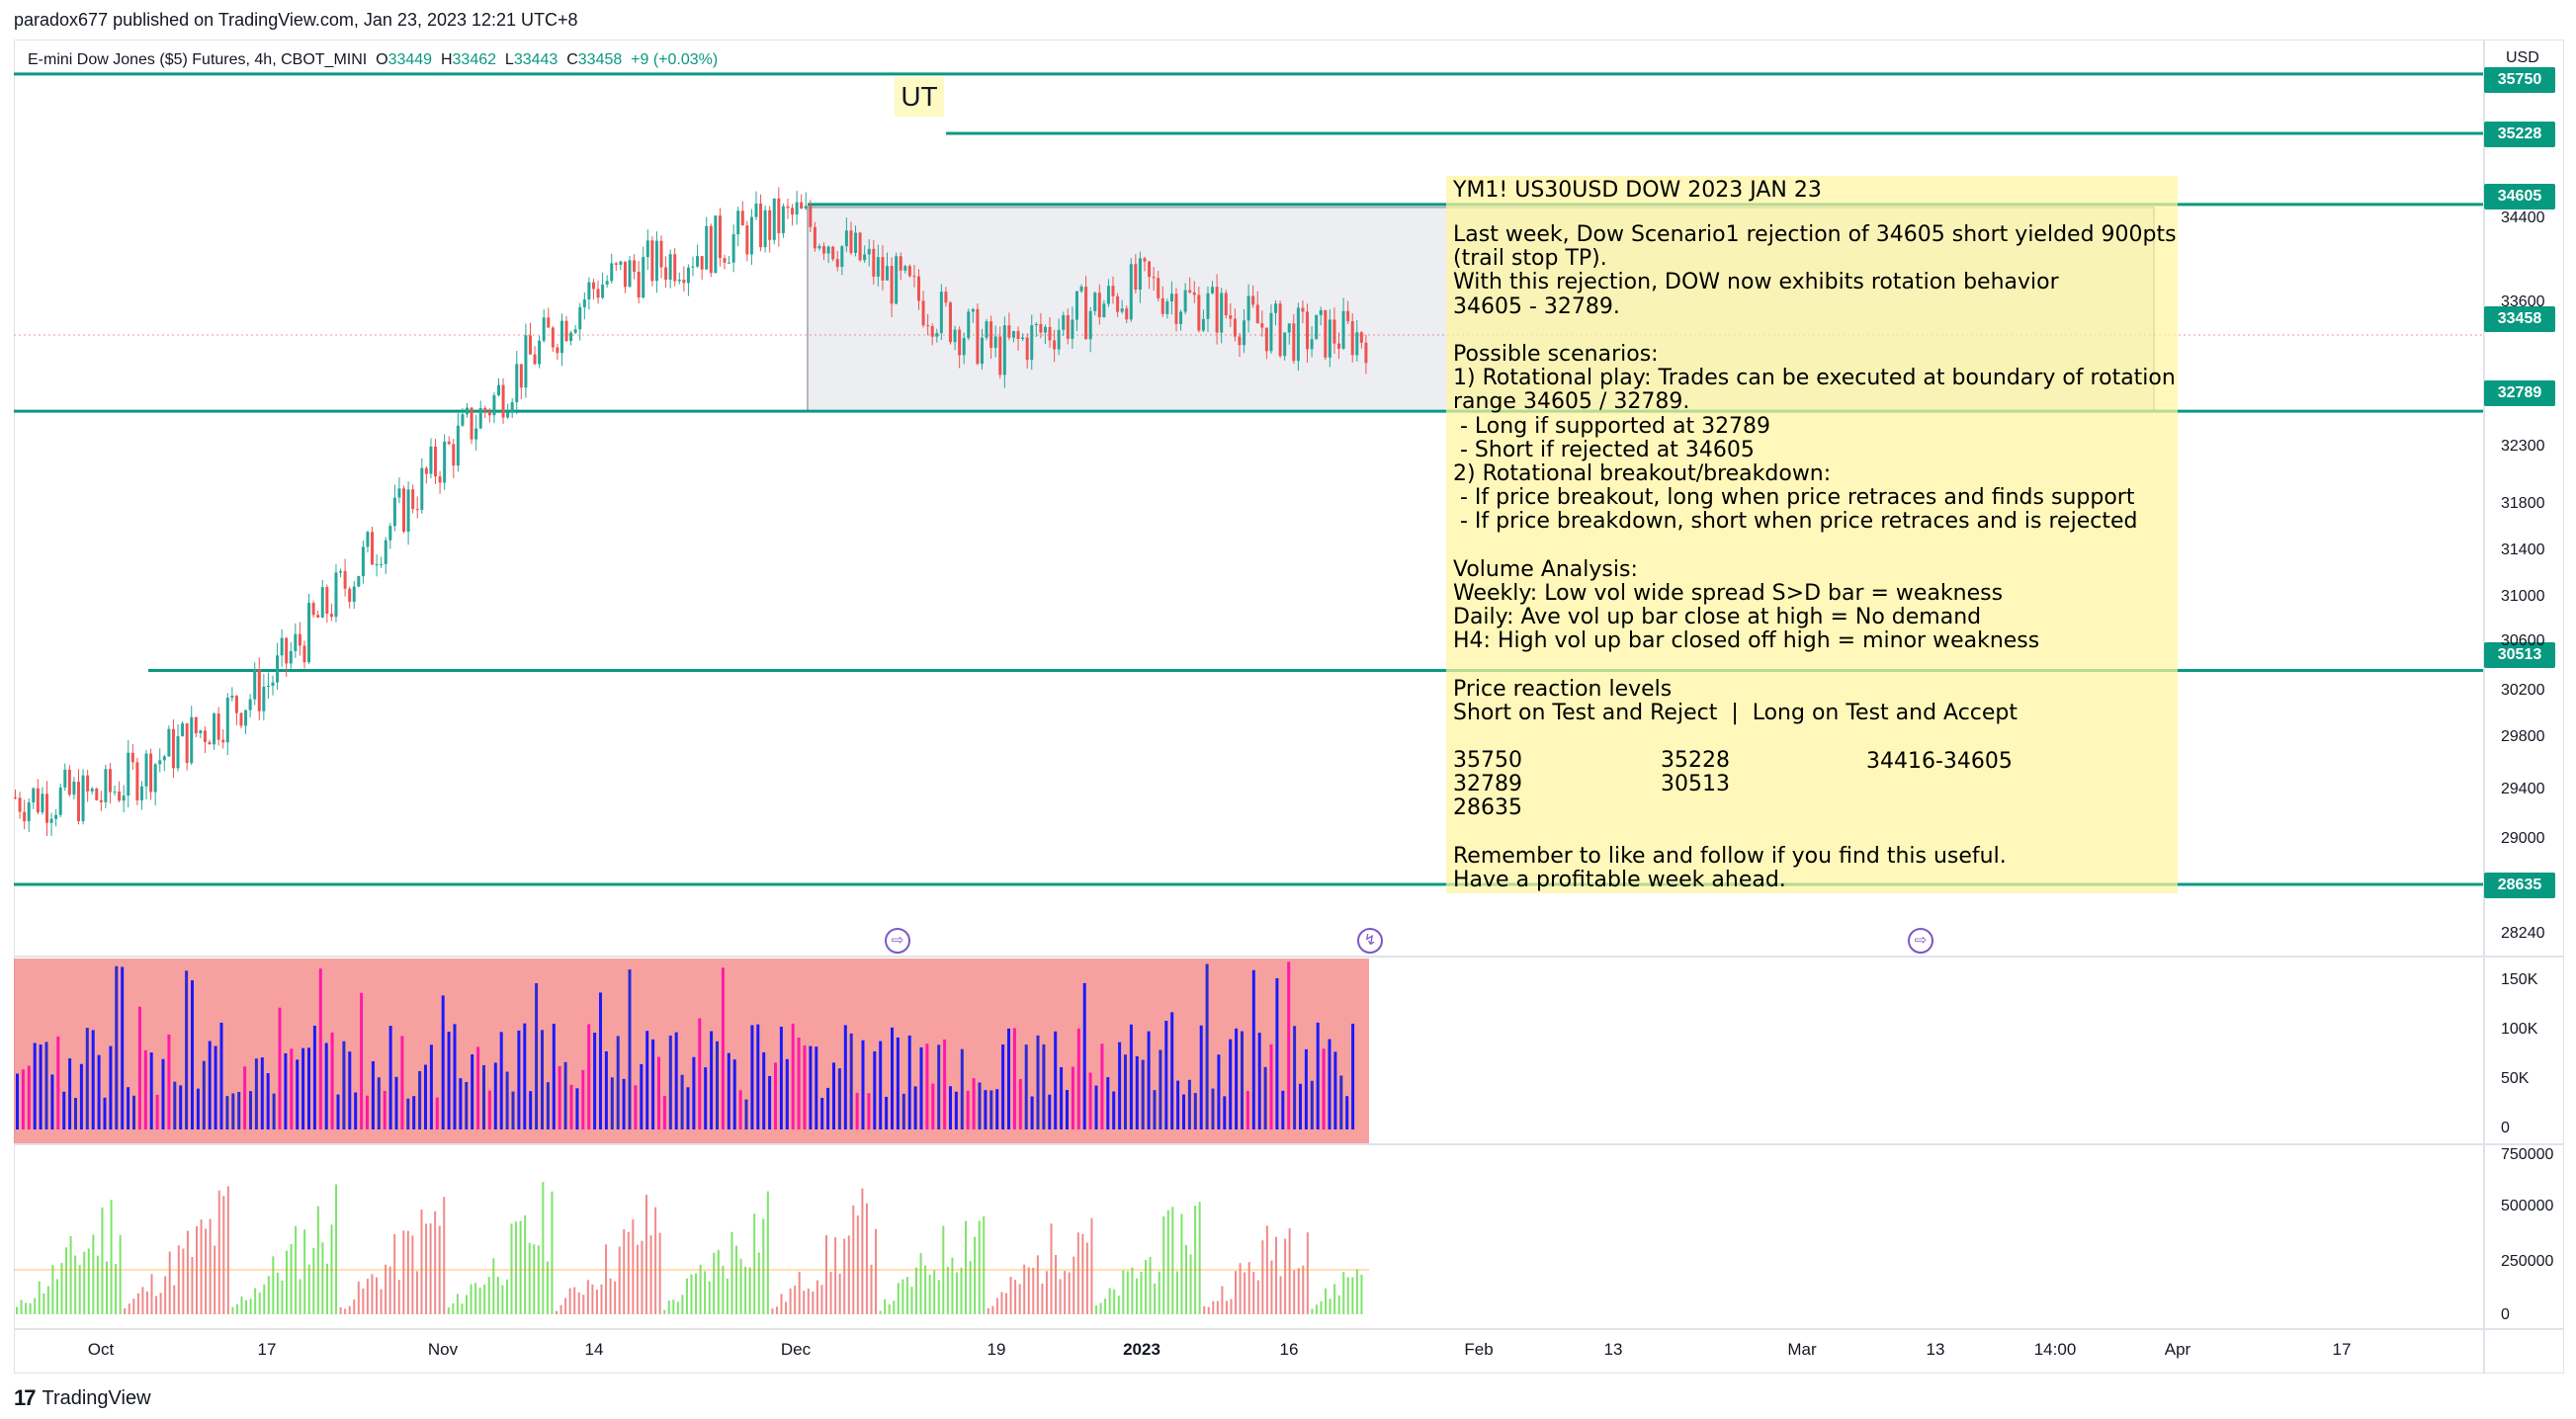 This screenshot has width=2576, height=1419. I want to click on volume-axis-label: 50K, so click(2515, 1078).